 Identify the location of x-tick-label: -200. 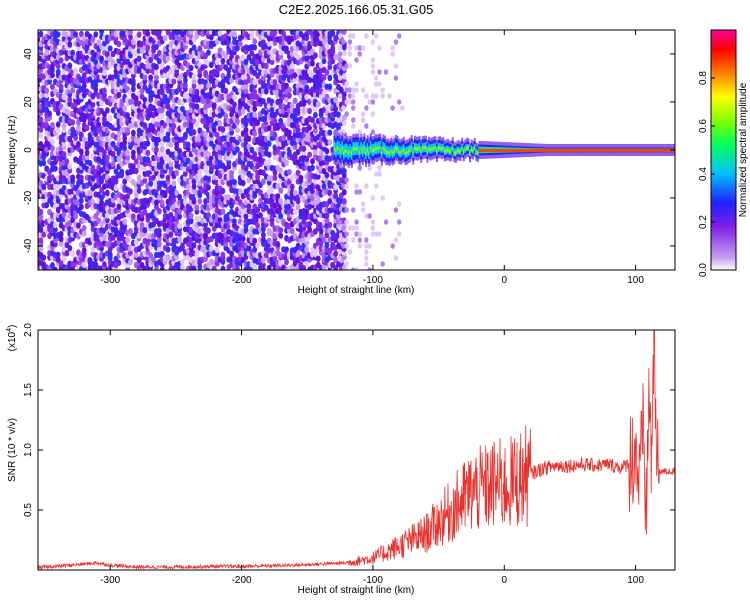
(242, 580).